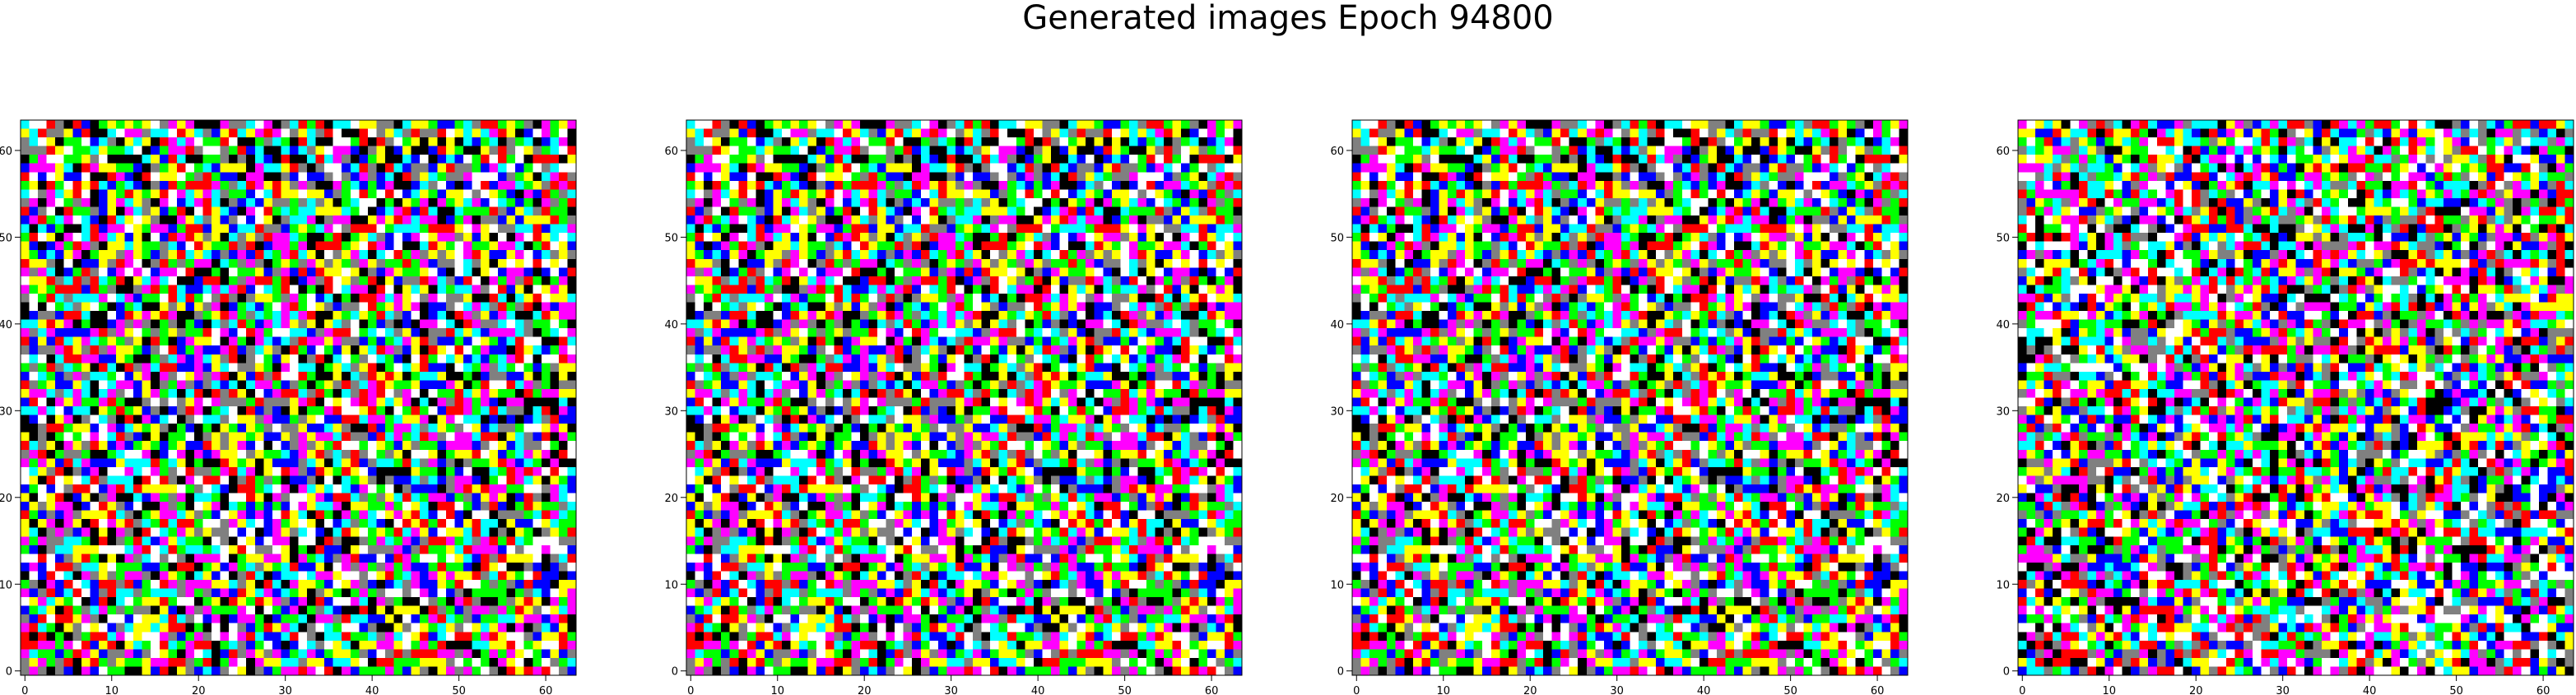 The image size is (2576, 695). Describe the element at coordinates (6, 152) in the screenshot. I see `y-tick-label: 60` at that location.